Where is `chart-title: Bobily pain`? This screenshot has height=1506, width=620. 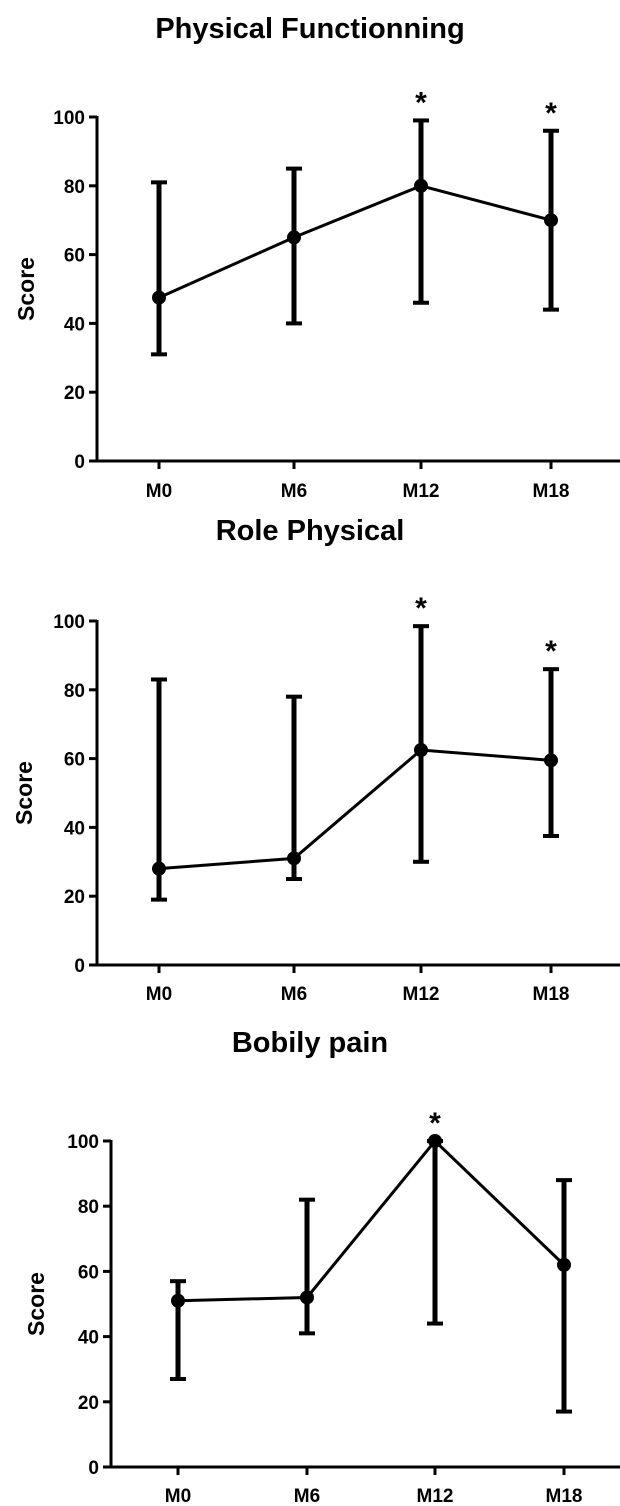 chart-title: Bobily pain is located at coordinates (310, 1043).